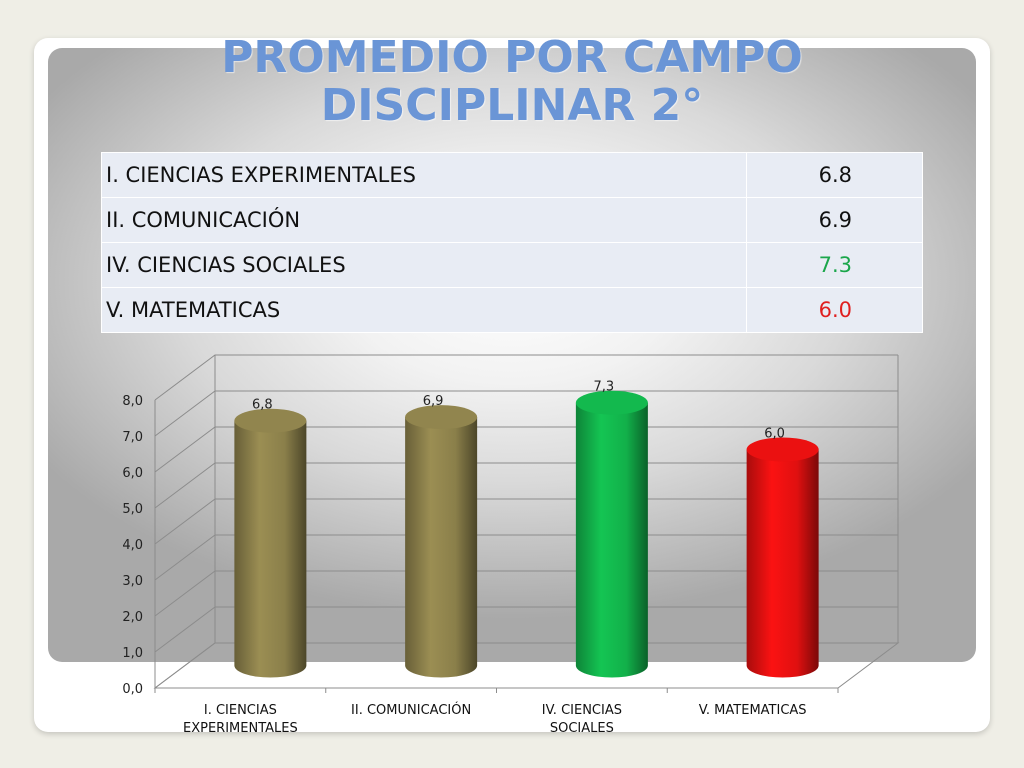  Describe the element at coordinates (132, 689) in the screenshot. I see `y-tick-label: 0,0` at that location.